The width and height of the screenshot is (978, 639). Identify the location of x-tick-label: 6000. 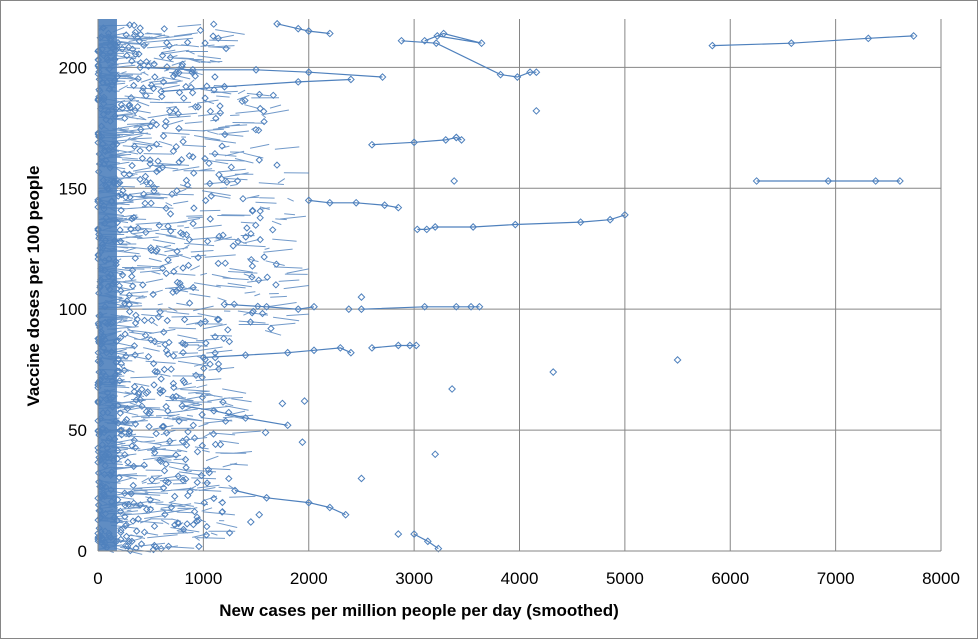
(730, 578).